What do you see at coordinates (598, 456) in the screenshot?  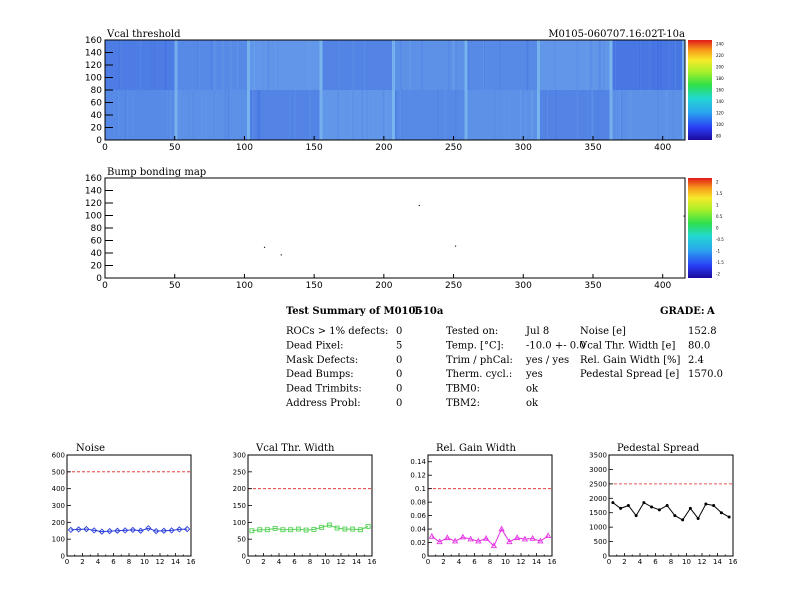 I see `y-tick-label: 3500` at bounding box center [598, 456].